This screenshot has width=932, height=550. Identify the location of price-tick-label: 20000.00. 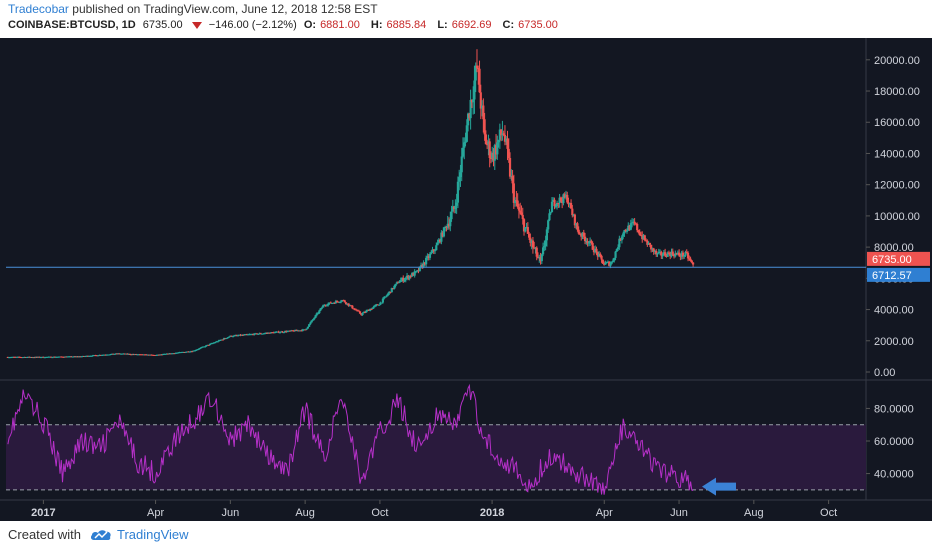
(897, 61).